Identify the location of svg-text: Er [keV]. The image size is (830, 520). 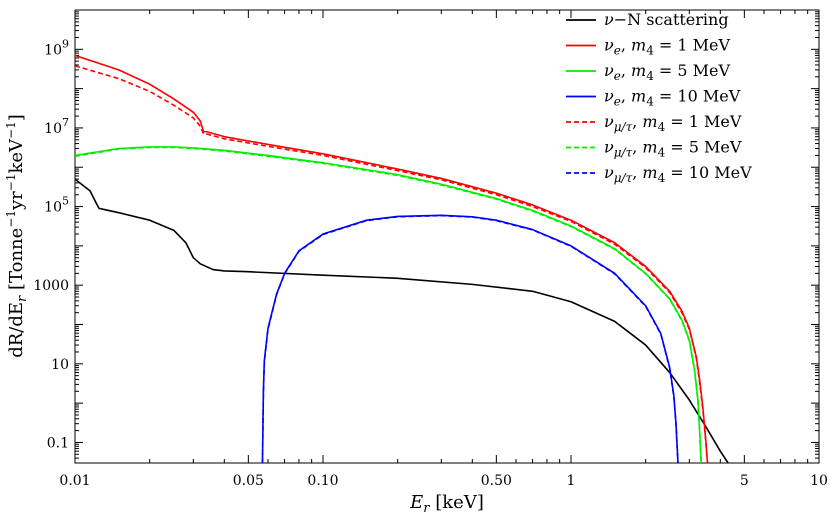
(446, 504).